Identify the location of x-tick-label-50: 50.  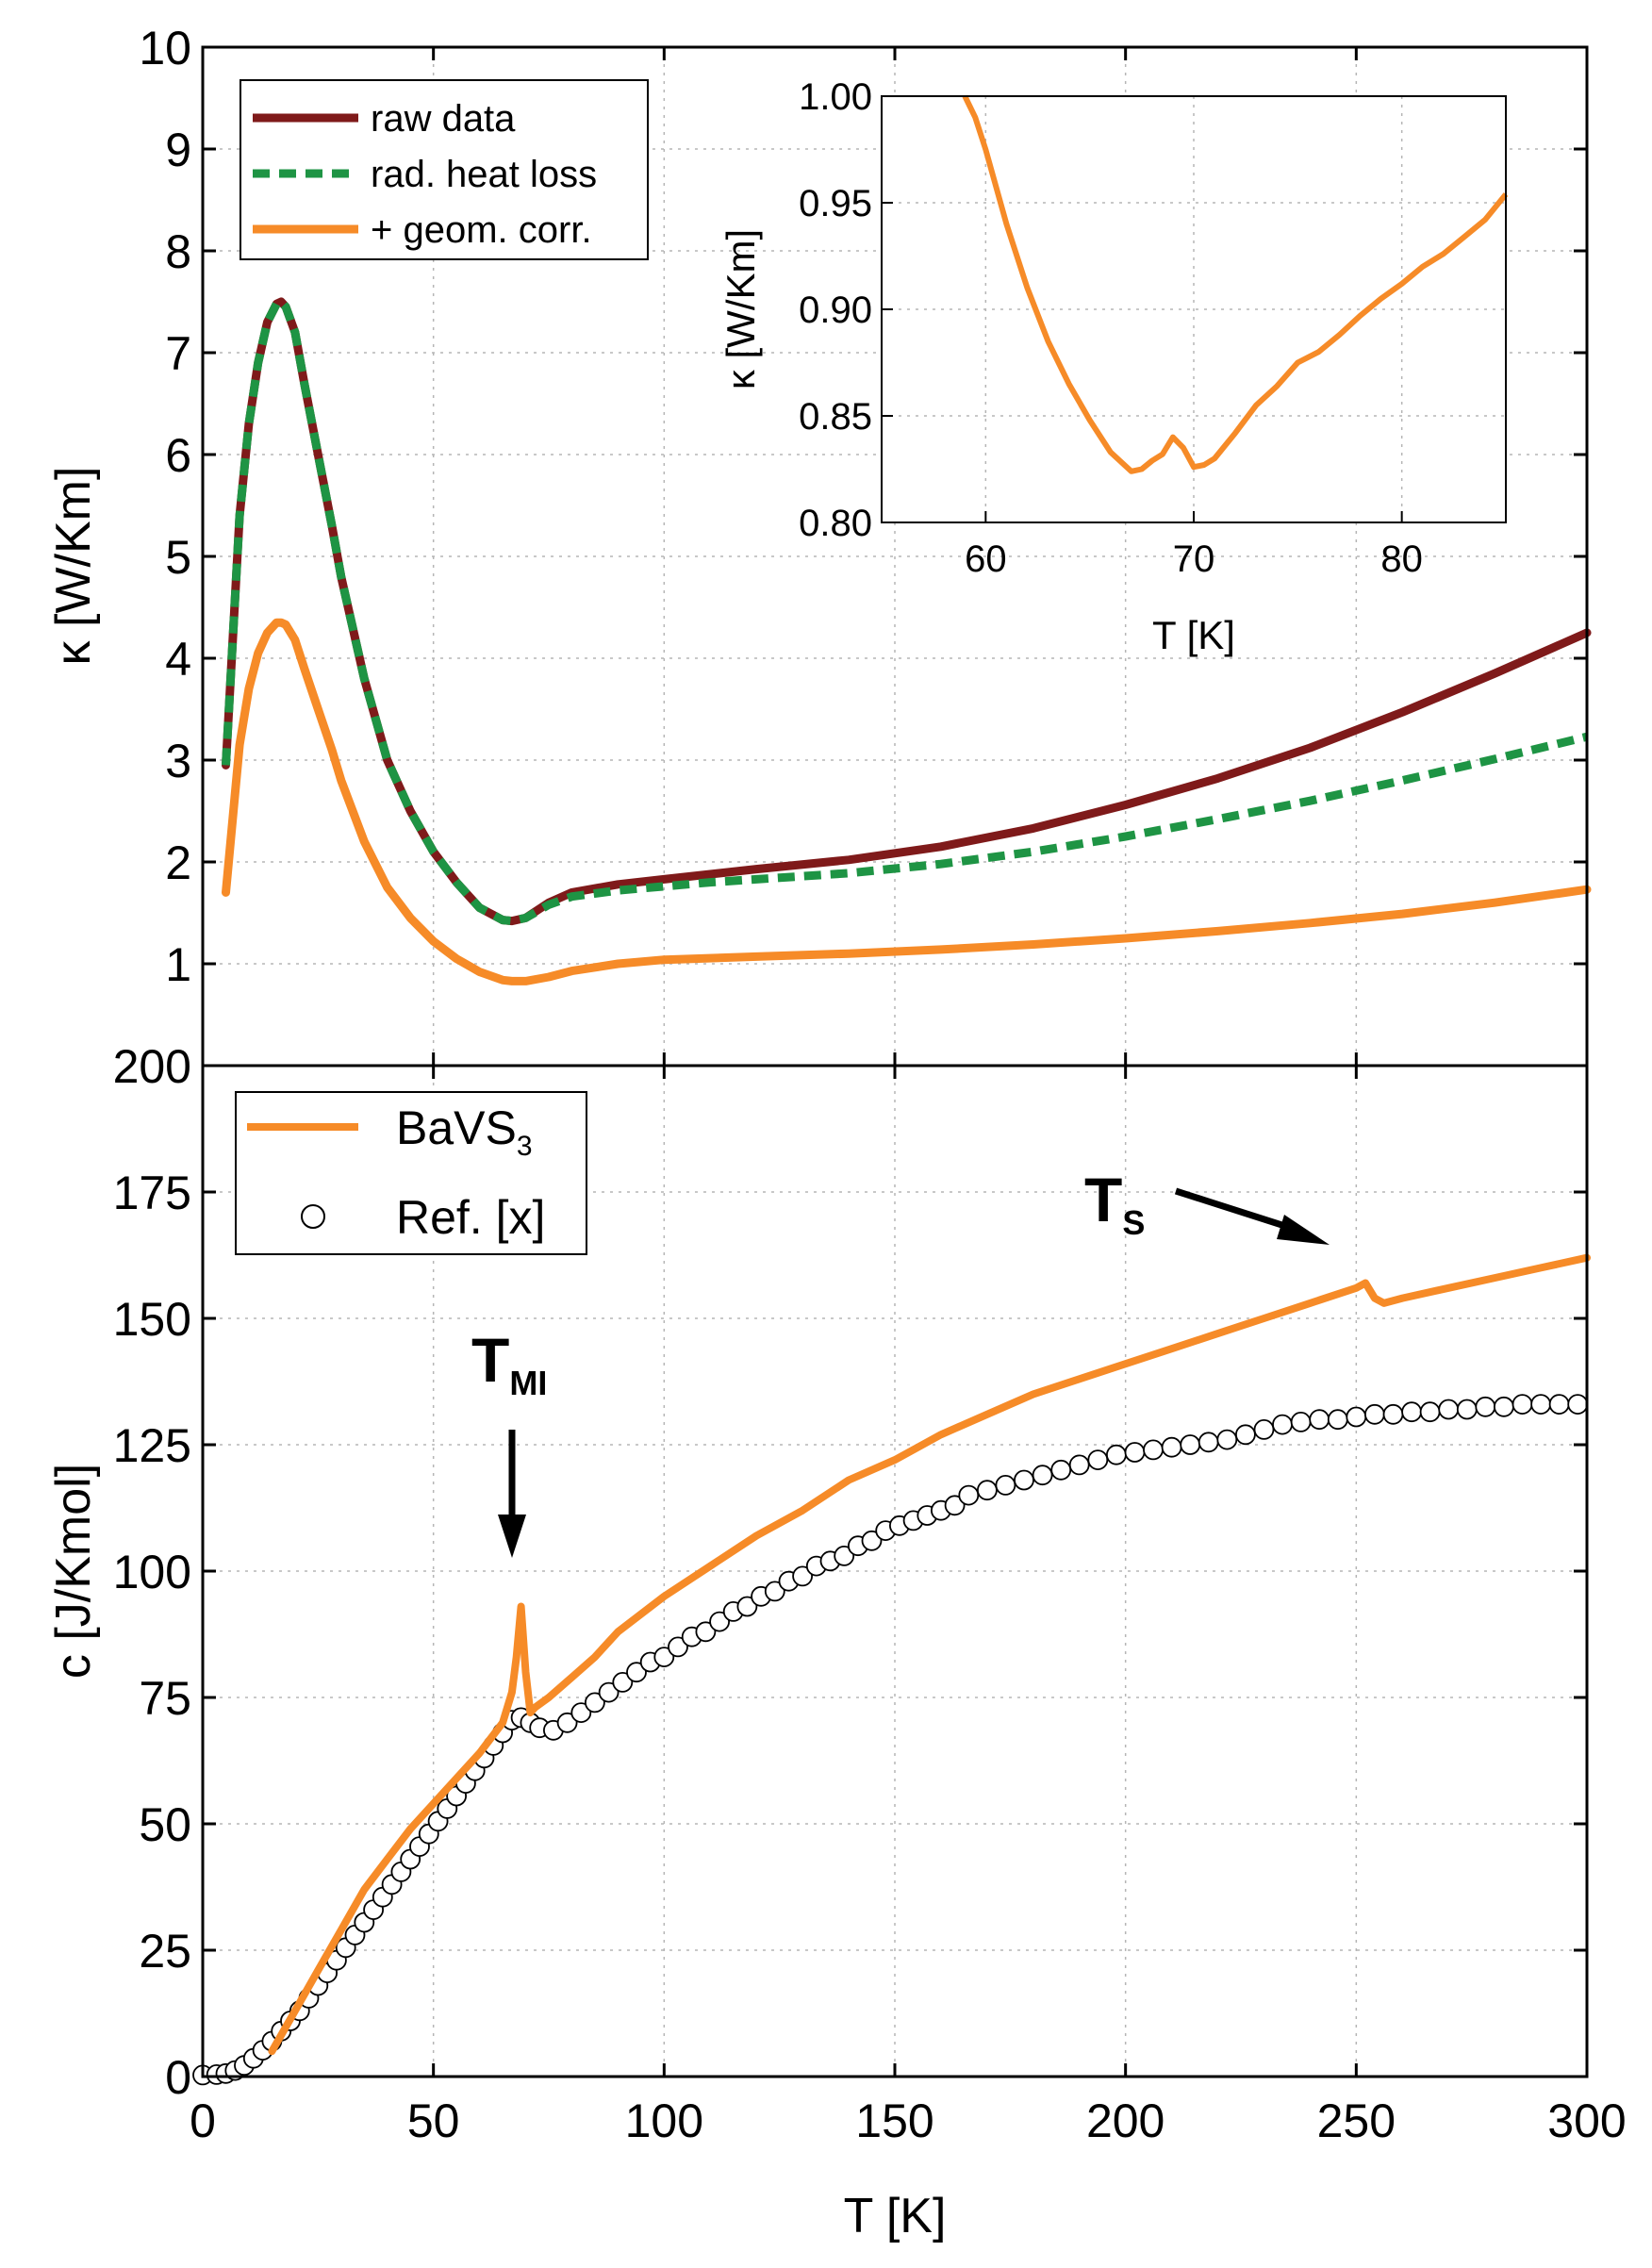
(433, 2120).